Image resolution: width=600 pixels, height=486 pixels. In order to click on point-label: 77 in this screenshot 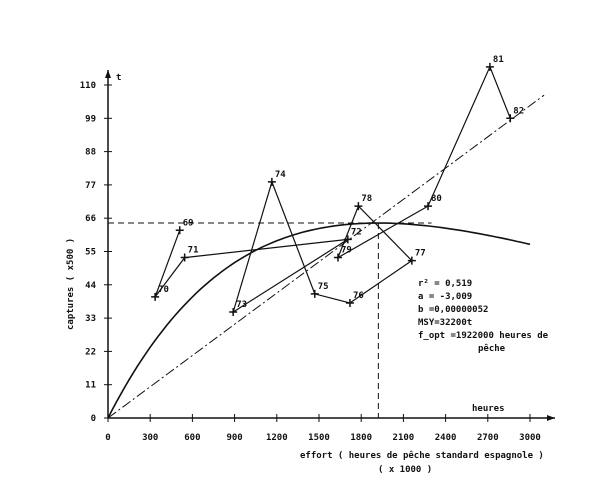, I will do `click(420, 254)`.